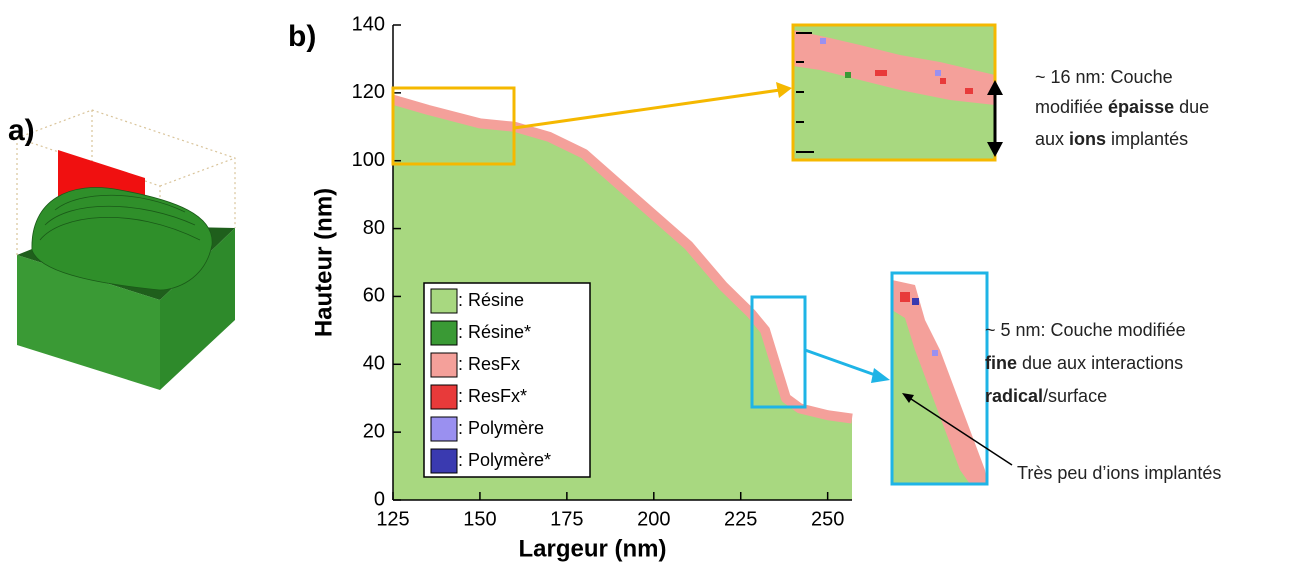 This screenshot has height=562, width=1300. What do you see at coordinates (1119, 473) in the screenshot?
I see `annotation-text: Très peu d’ions implantés` at bounding box center [1119, 473].